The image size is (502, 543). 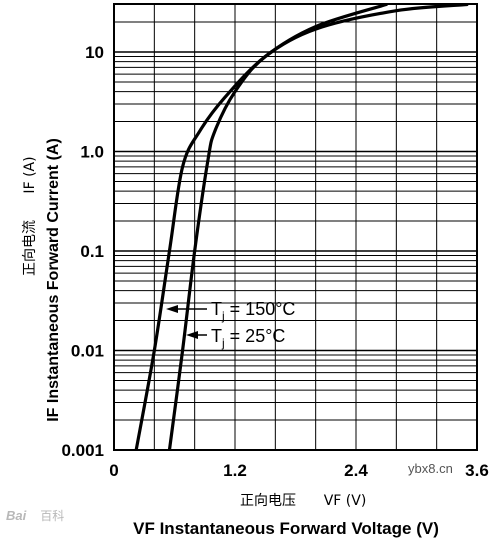 I want to click on y-tick-label: 0.001, so click(x=82, y=450).